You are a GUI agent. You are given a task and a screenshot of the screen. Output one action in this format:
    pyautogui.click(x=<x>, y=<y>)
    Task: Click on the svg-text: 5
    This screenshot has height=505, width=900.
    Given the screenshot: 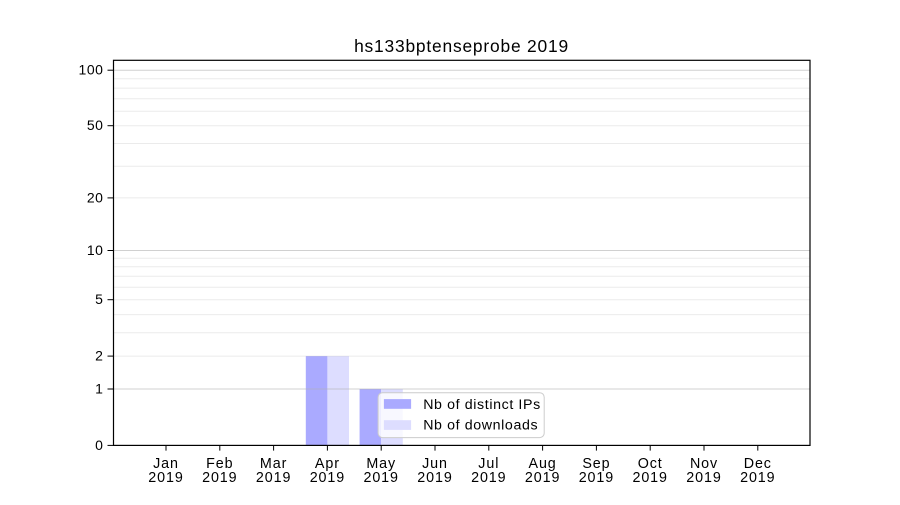 What is the action you would take?
    pyautogui.click(x=99, y=299)
    